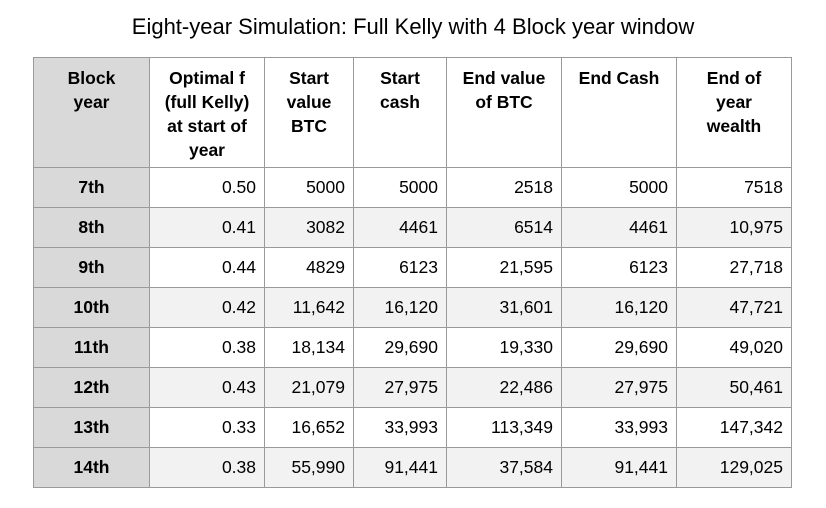 The width and height of the screenshot is (826, 508). What do you see at coordinates (207, 267) in the screenshot?
I see `cell-optimal-f: 0.44` at bounding box center [207, 267].